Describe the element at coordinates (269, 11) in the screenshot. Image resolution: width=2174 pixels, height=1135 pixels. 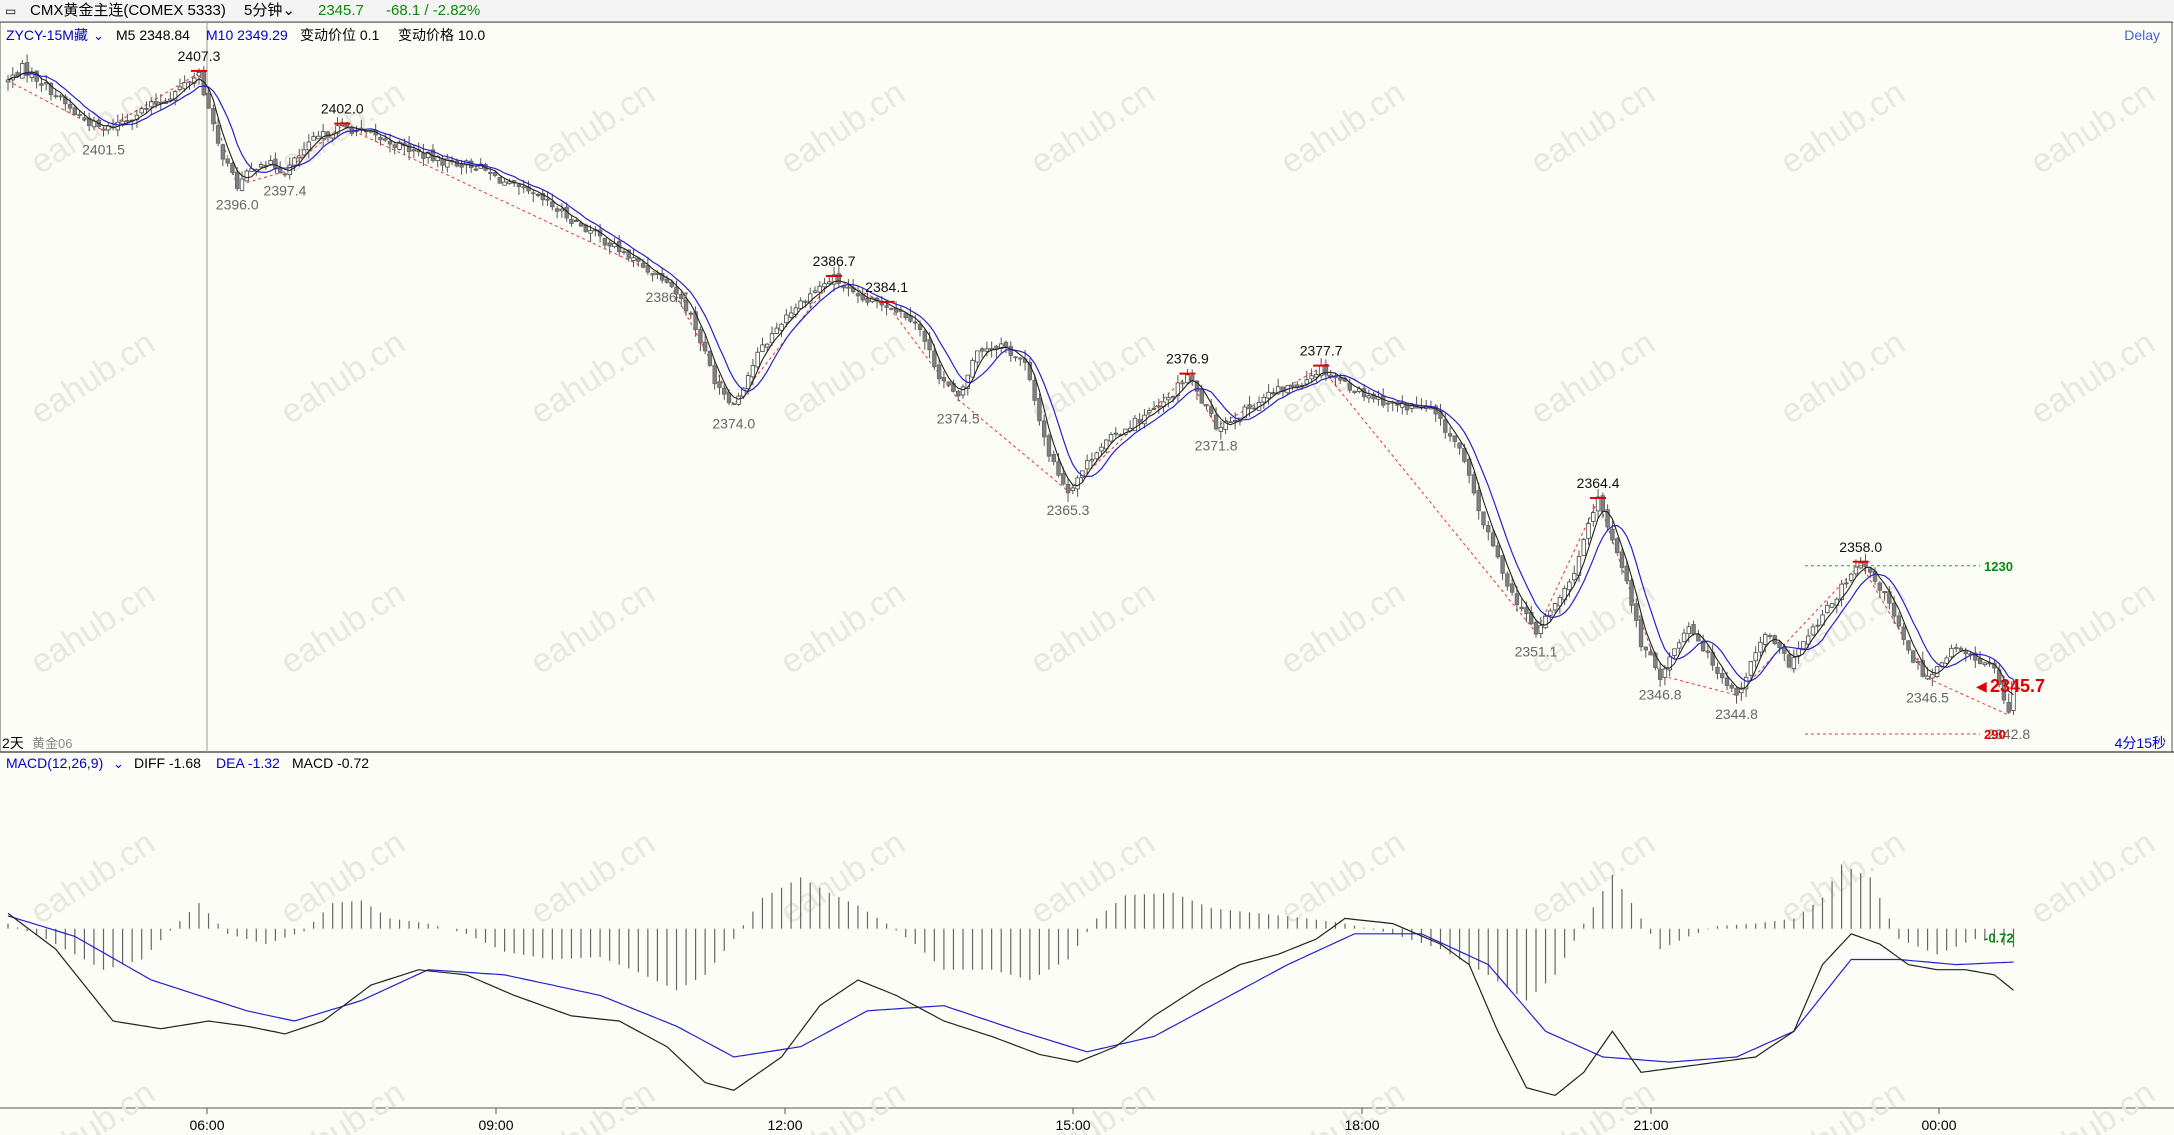
I see `period-selector: 5分钟⌄` at that location.